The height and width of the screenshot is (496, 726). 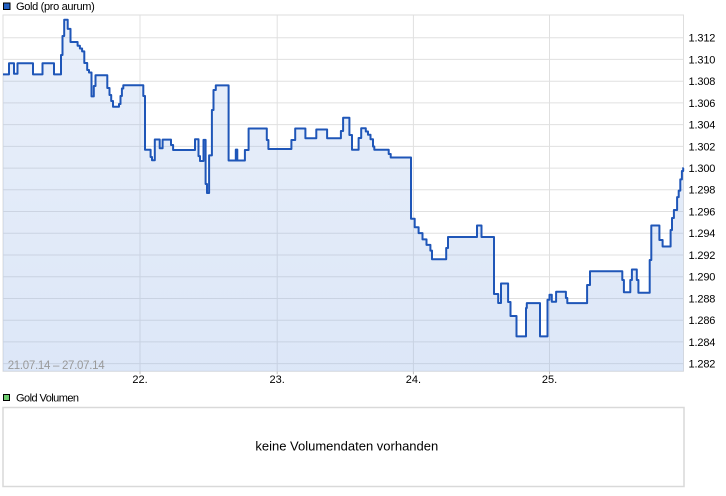 What do you see at coordinates (702, 256) in the screenshot?
I see `svg-text: 1.292` at bounding box center [702, 256].